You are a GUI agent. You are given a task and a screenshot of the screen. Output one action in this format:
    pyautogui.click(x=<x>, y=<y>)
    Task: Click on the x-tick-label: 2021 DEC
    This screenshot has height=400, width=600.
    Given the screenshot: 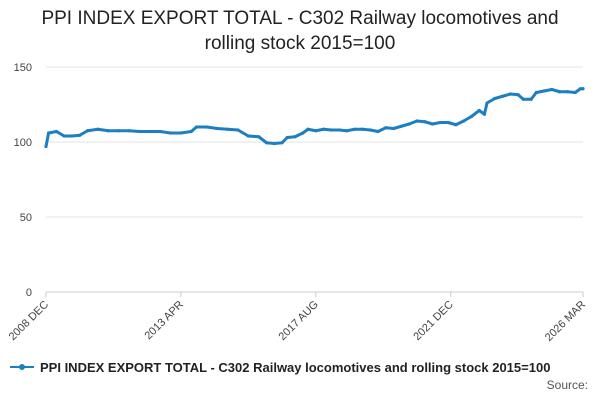 What is the action you would take?
    pyautogui.click(x=433, y=321)
    